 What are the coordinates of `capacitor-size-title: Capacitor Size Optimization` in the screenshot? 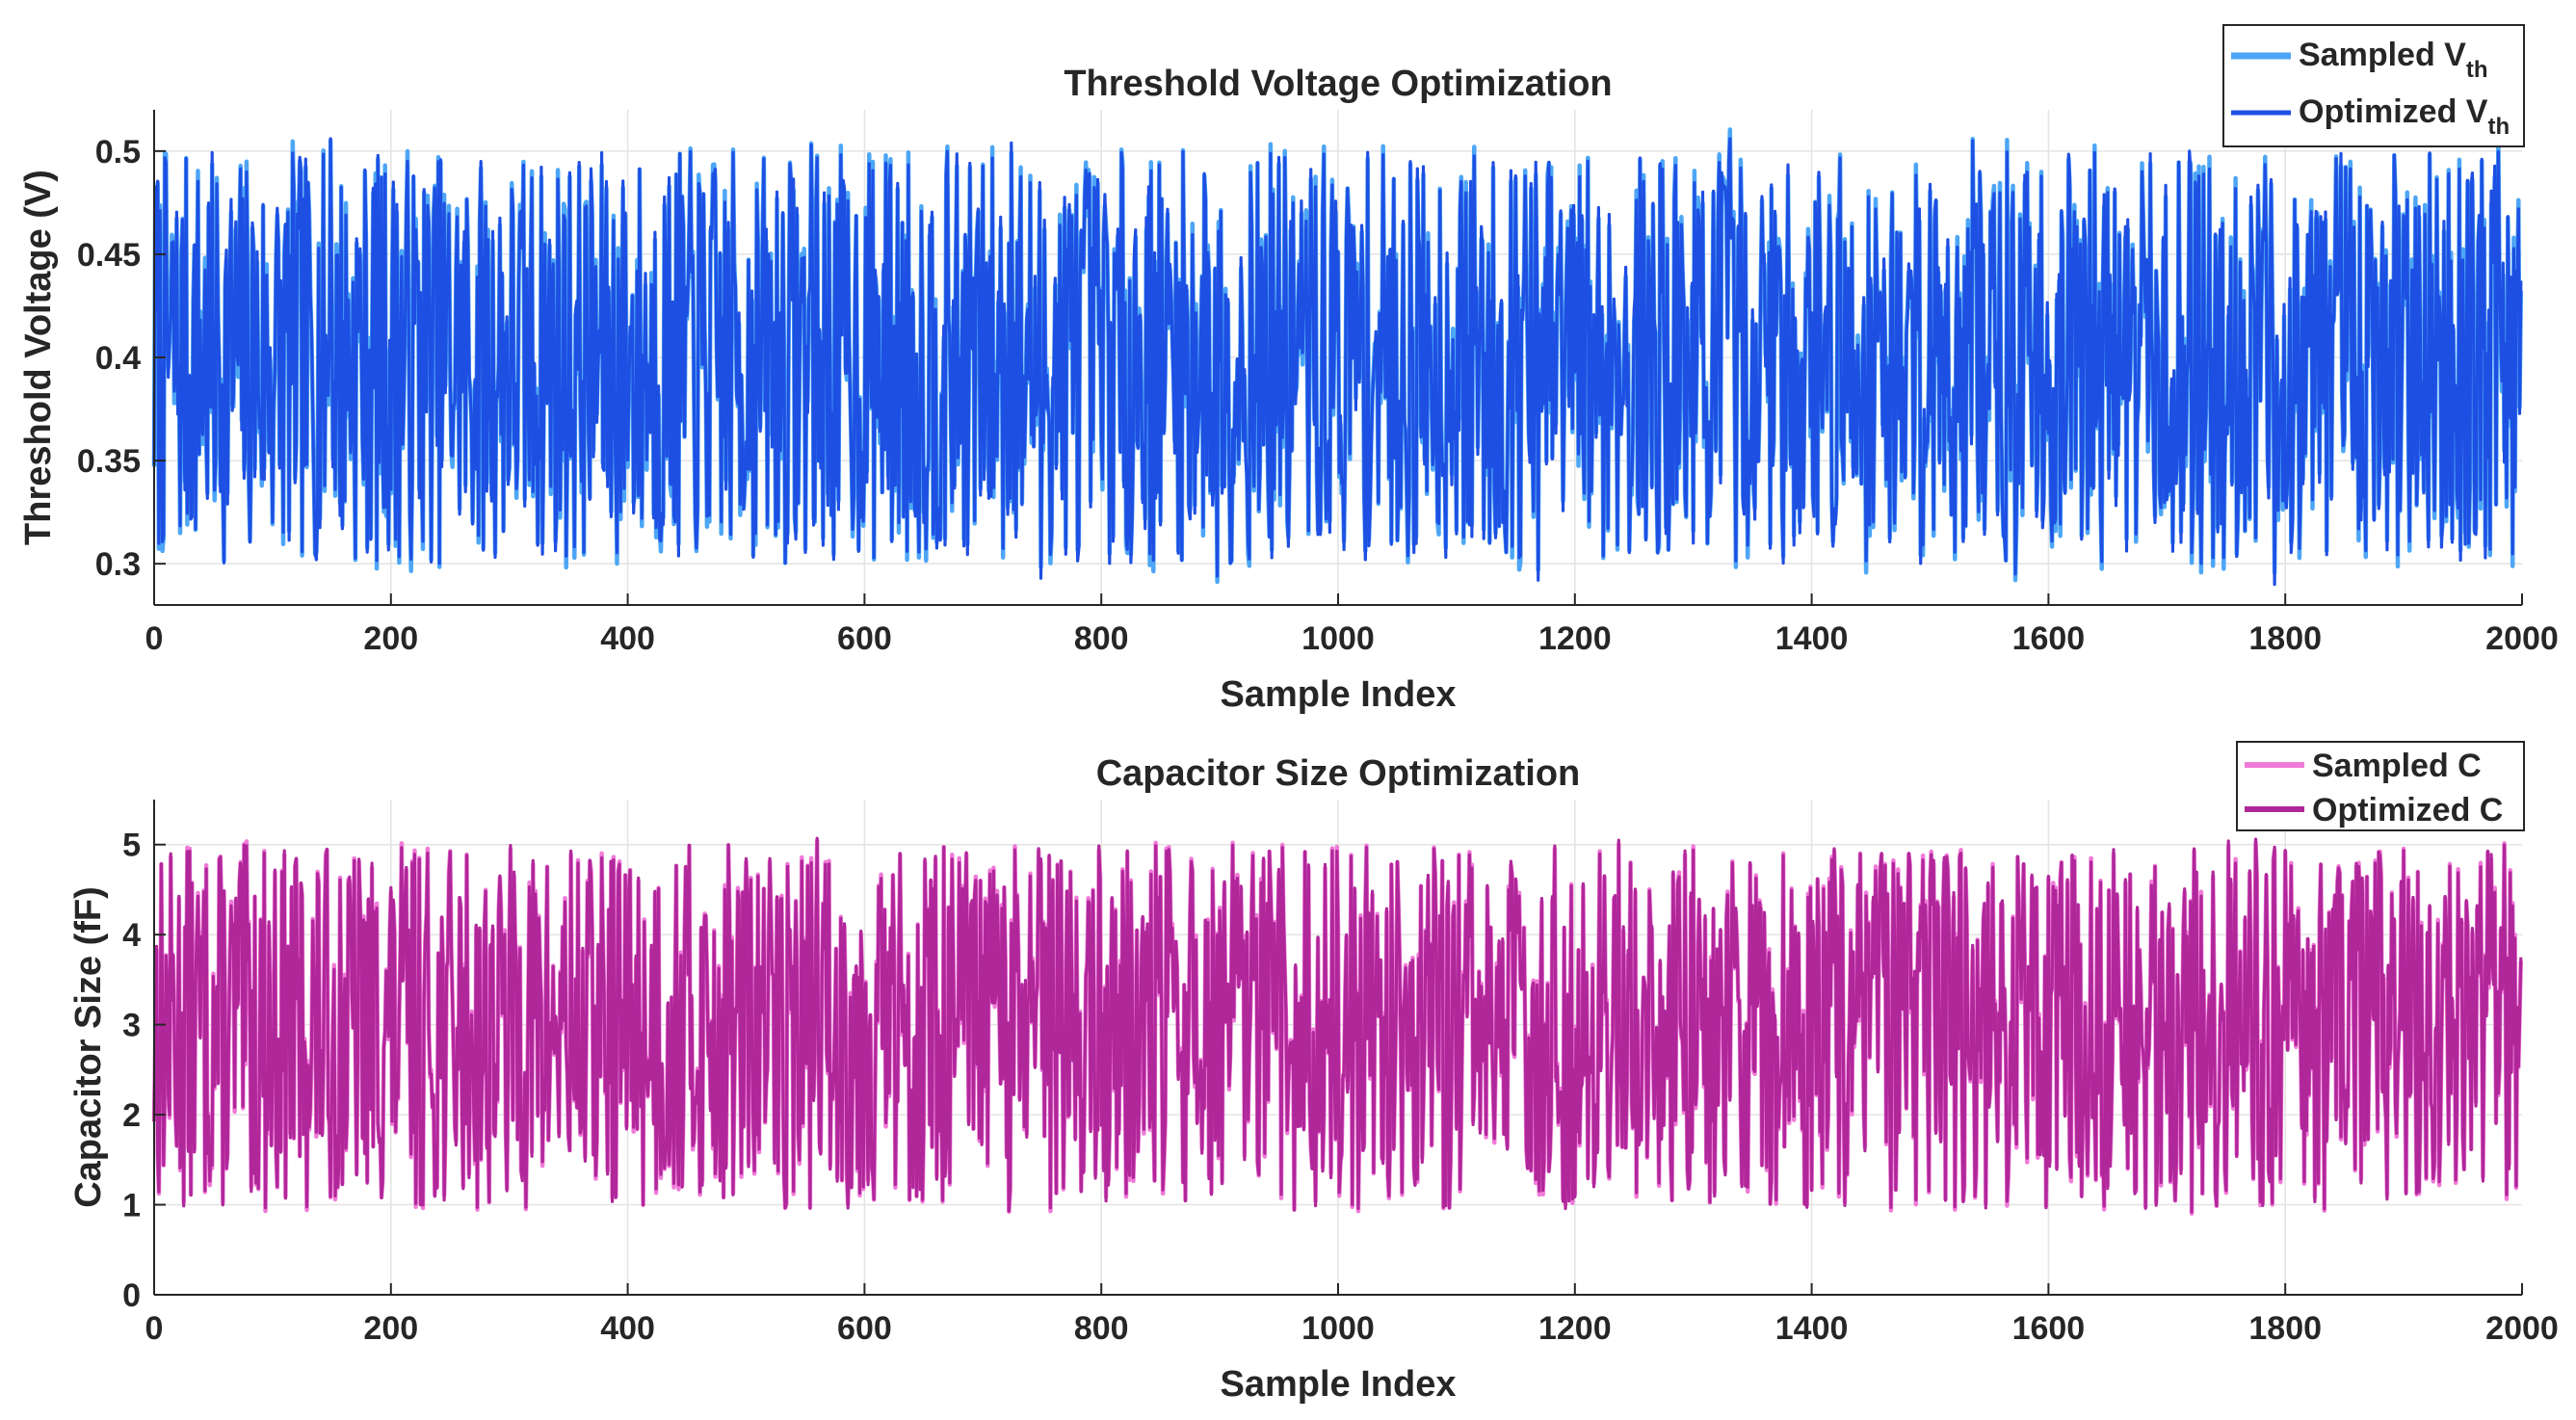 It's located at (1338, 773).